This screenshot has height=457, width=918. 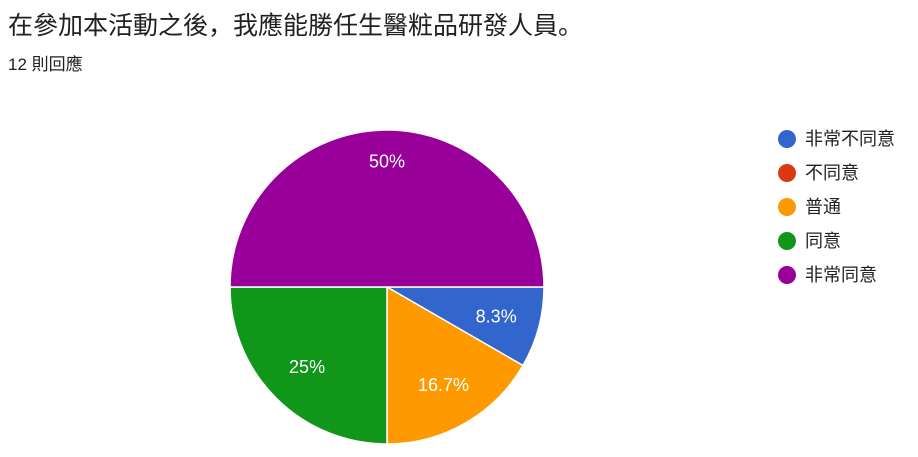 What do you see at coordinates (841, 275) in the screenshot?
I see `legend-label-4: 非常同意` at bounding box center [841, 275].